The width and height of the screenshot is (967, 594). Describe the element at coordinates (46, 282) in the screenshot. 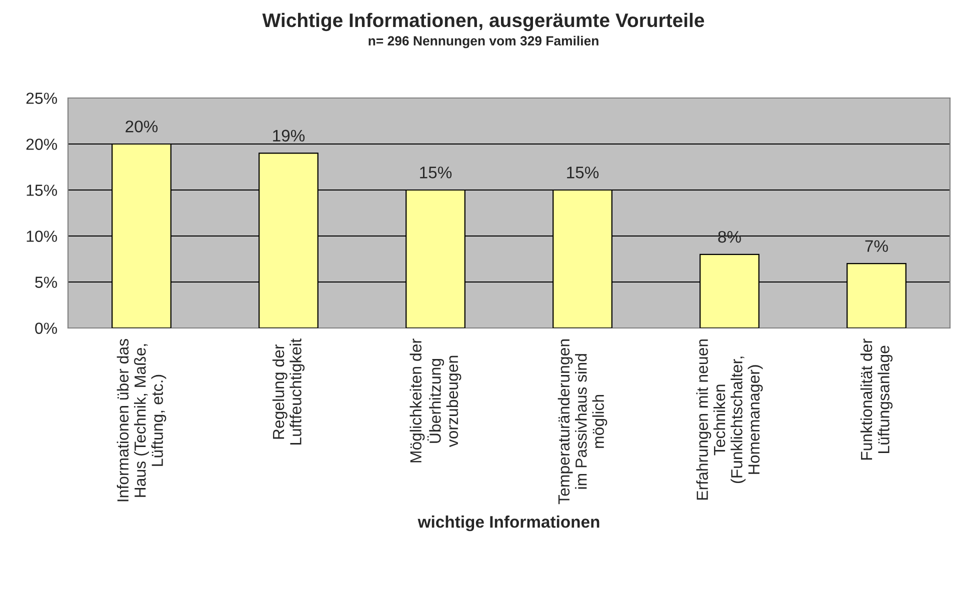

I see `y-tick-label: 5%` at that location.